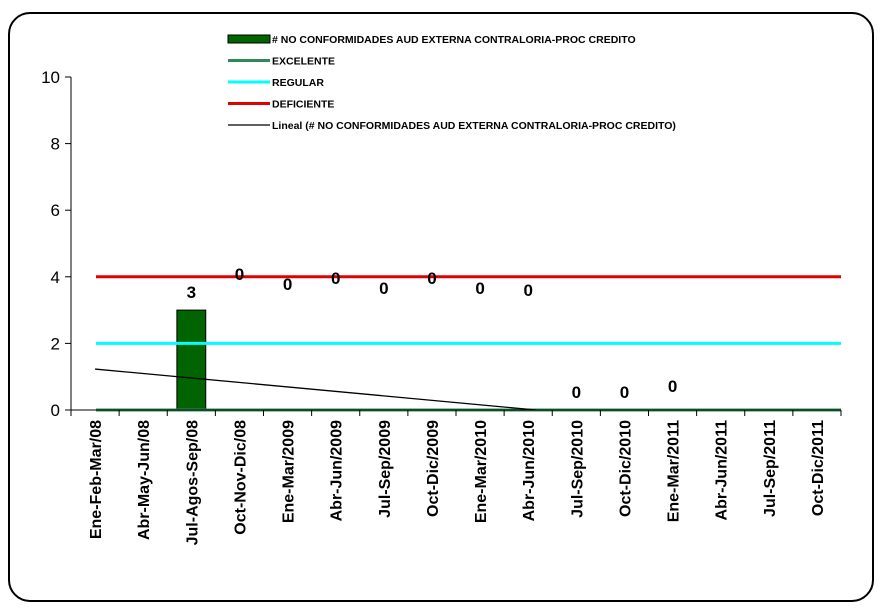 This screenshot has height=608, width=881. Describe the element at coordinates (50, 77) in the screenshot. I see `y-tick-label: 10` at that location.